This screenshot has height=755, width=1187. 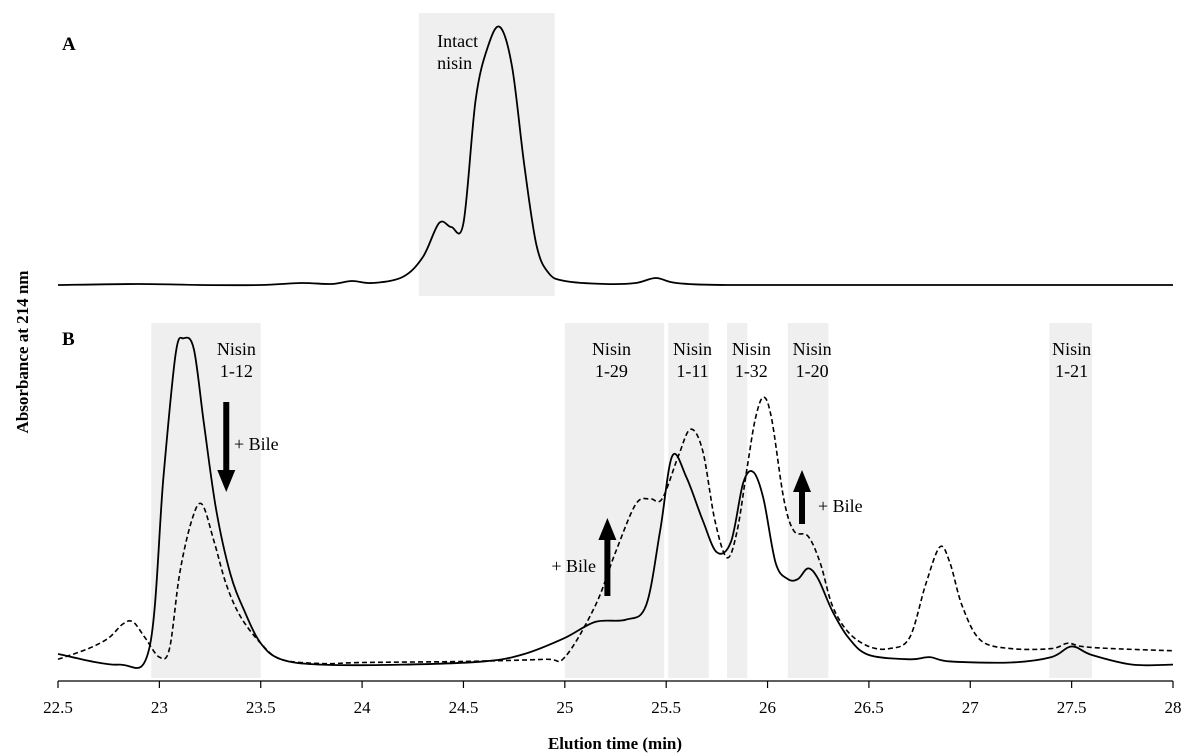 What do you see at coordinates (58, 707) in the screenshot?
I see `x-tick-label-0: 22.5` at bounding box center [58, 707].